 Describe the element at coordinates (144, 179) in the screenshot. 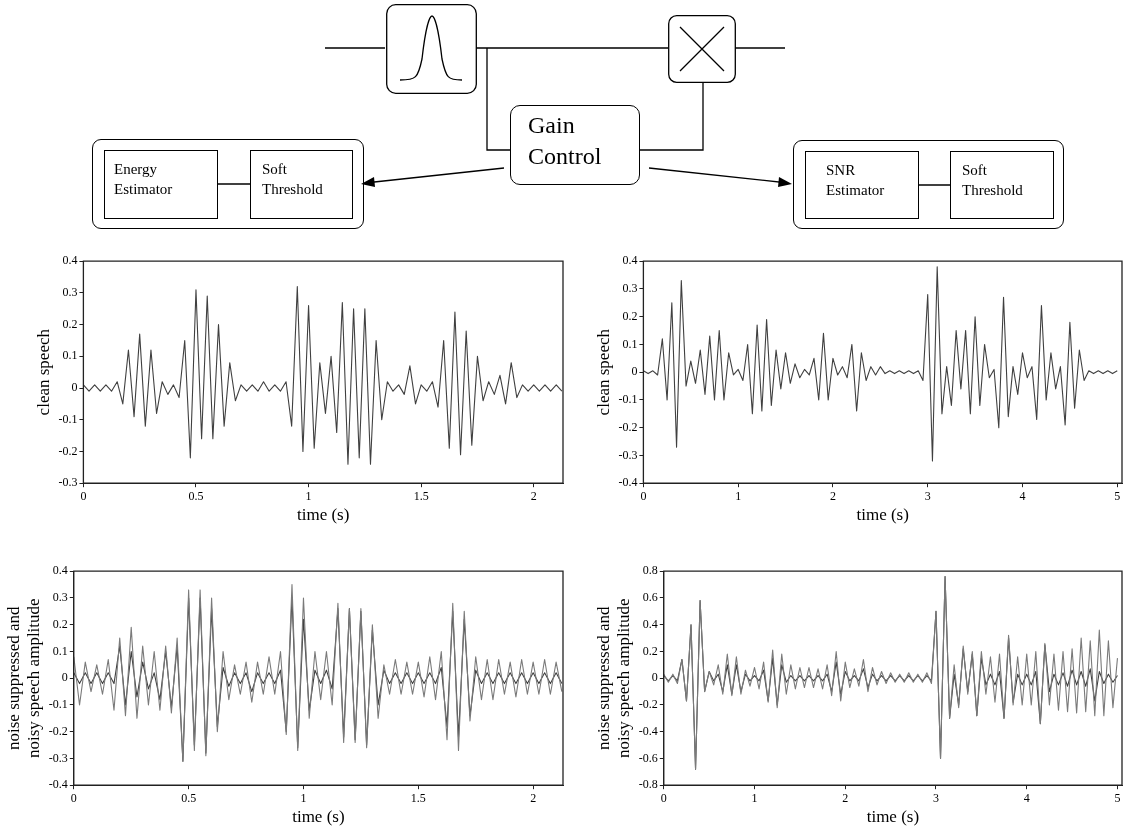

I see `text: Energy Estimator` at that location.